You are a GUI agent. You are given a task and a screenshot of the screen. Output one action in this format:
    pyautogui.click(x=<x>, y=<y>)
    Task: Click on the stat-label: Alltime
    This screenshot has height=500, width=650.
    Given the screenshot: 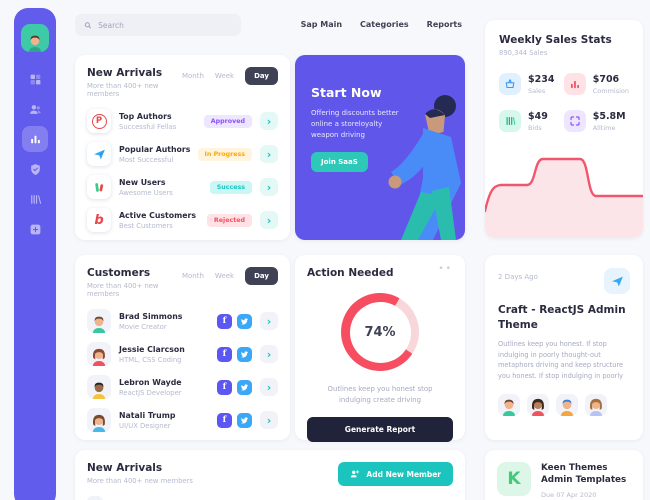 What is the action you would take?
    pyautogui.click(x=604, y=127)
    